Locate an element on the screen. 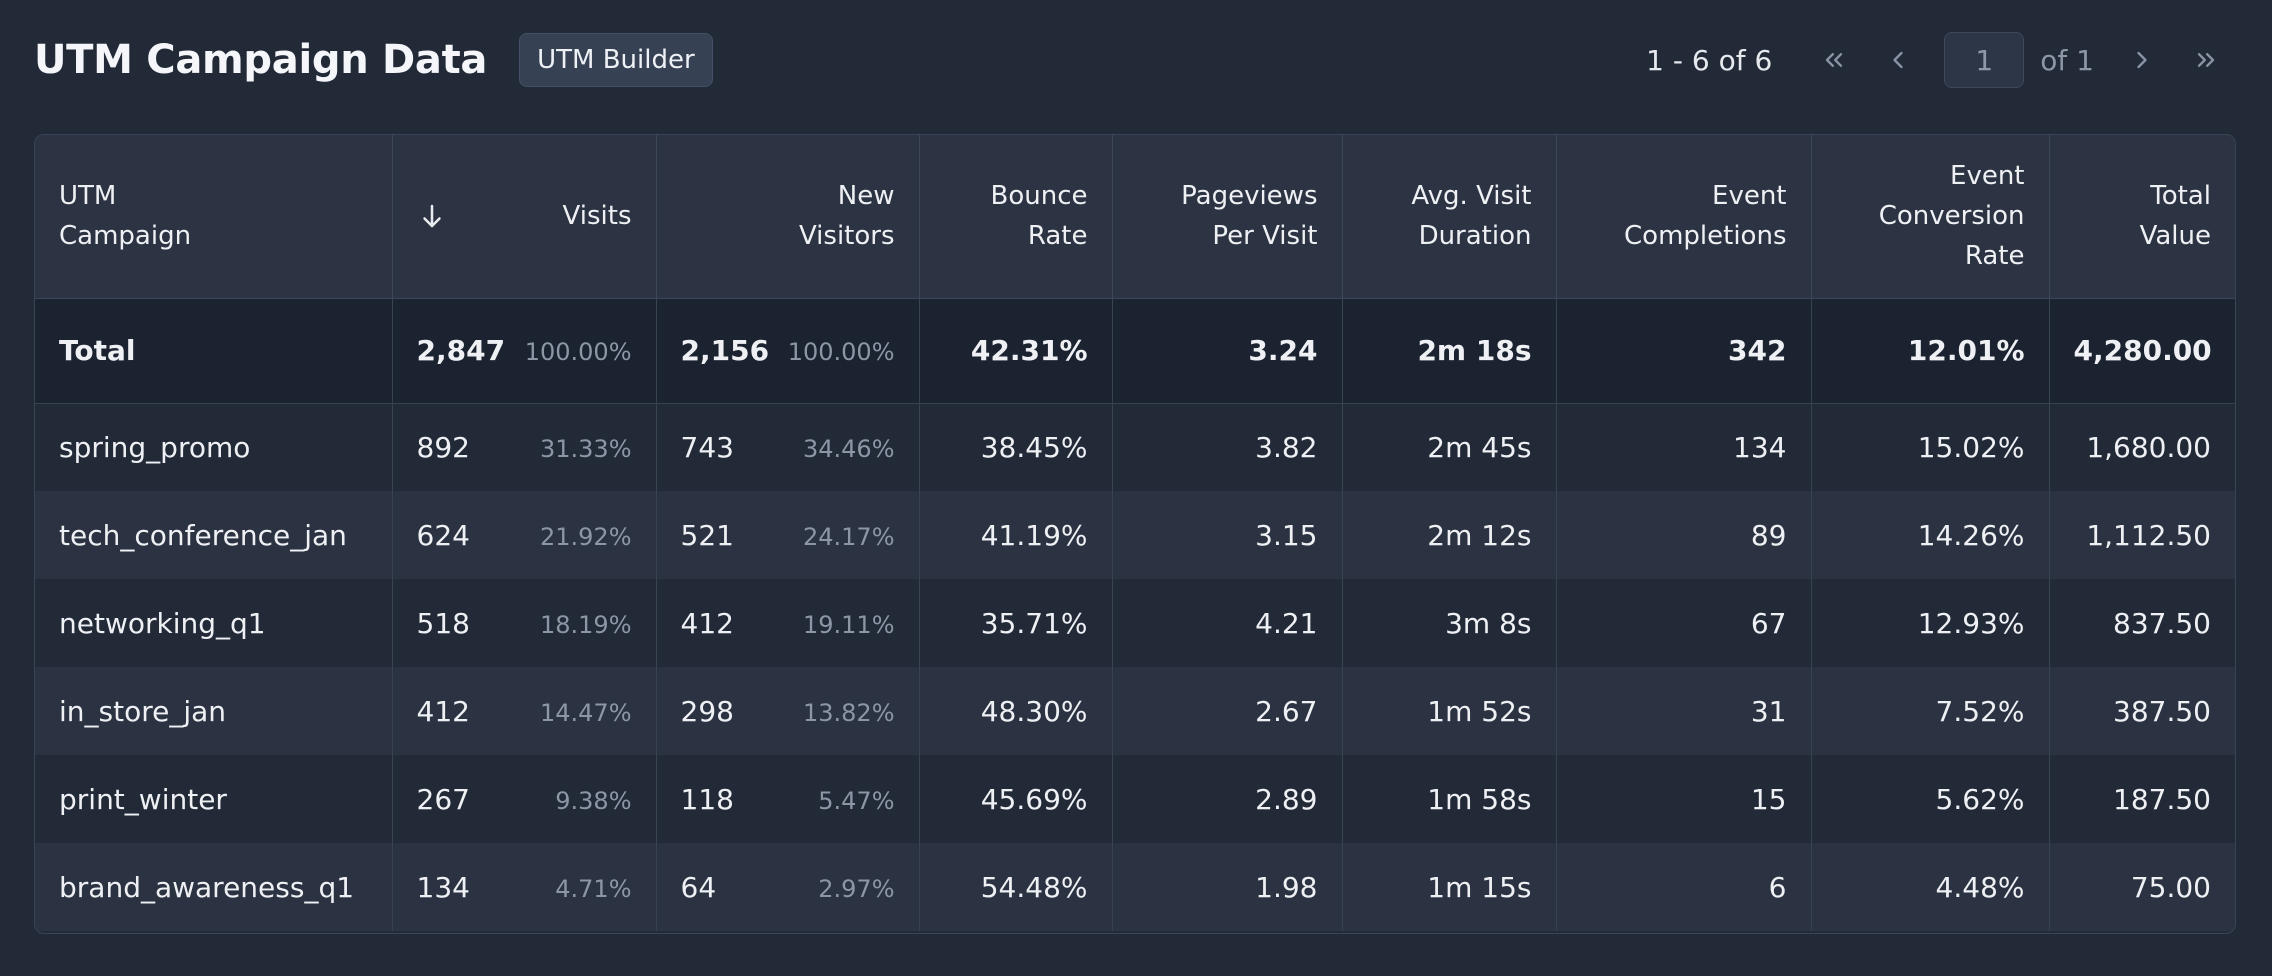 The height and width of the screenshot is (976, 2272). visits-value: 134 is located at coordinates (443, 887).